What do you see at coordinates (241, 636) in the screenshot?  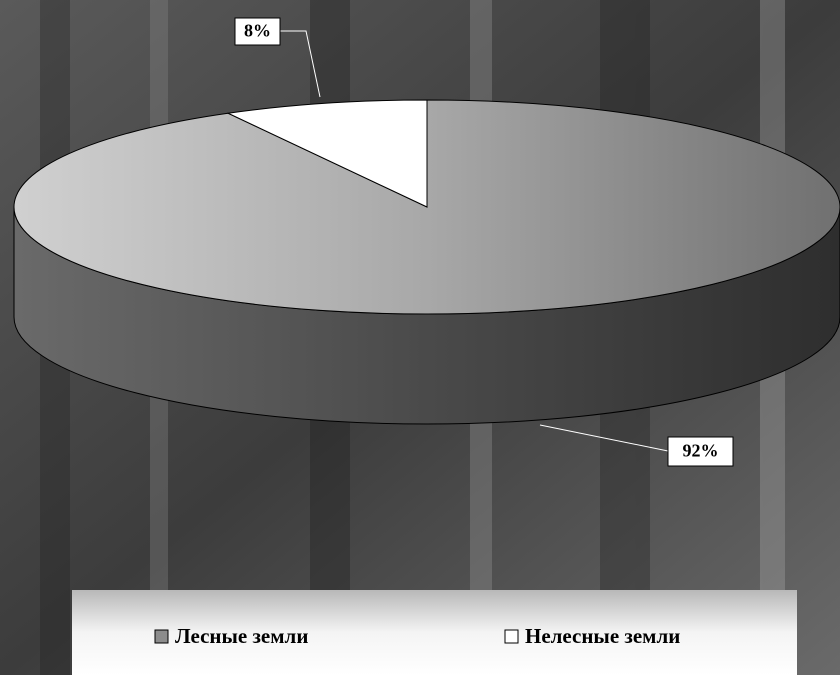 I see `legend-label: Лесные земли` at bounding box center [241, 636].